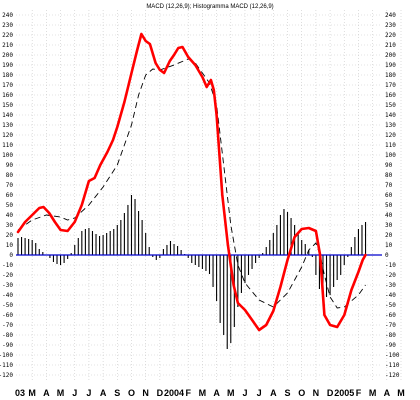 The width and height of the screenshot is (420, 400). What do you see at coordinates (210, 393) in the screenshot?
I see `x-axis: 03 M A M J J A S O N D 2004 F M A M J J A S O N D 2005 F M A M` at bounding box center [210, 393].